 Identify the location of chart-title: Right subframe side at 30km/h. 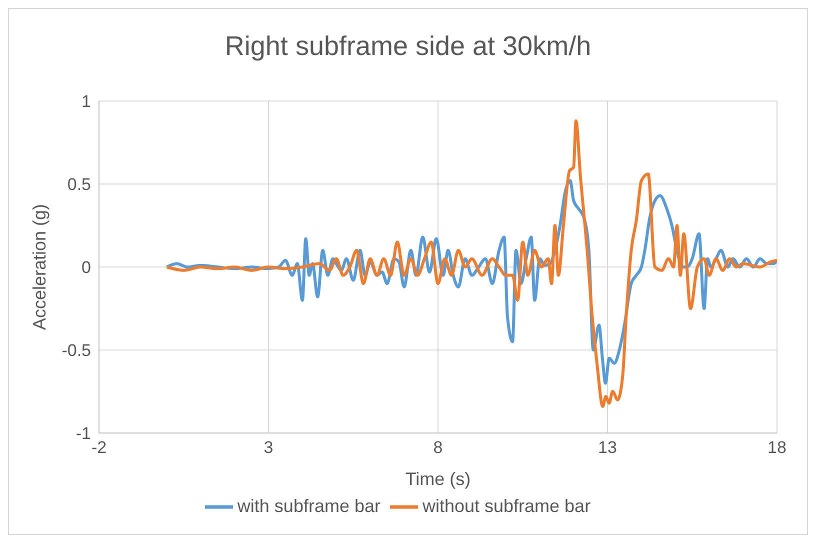
(408, 46).